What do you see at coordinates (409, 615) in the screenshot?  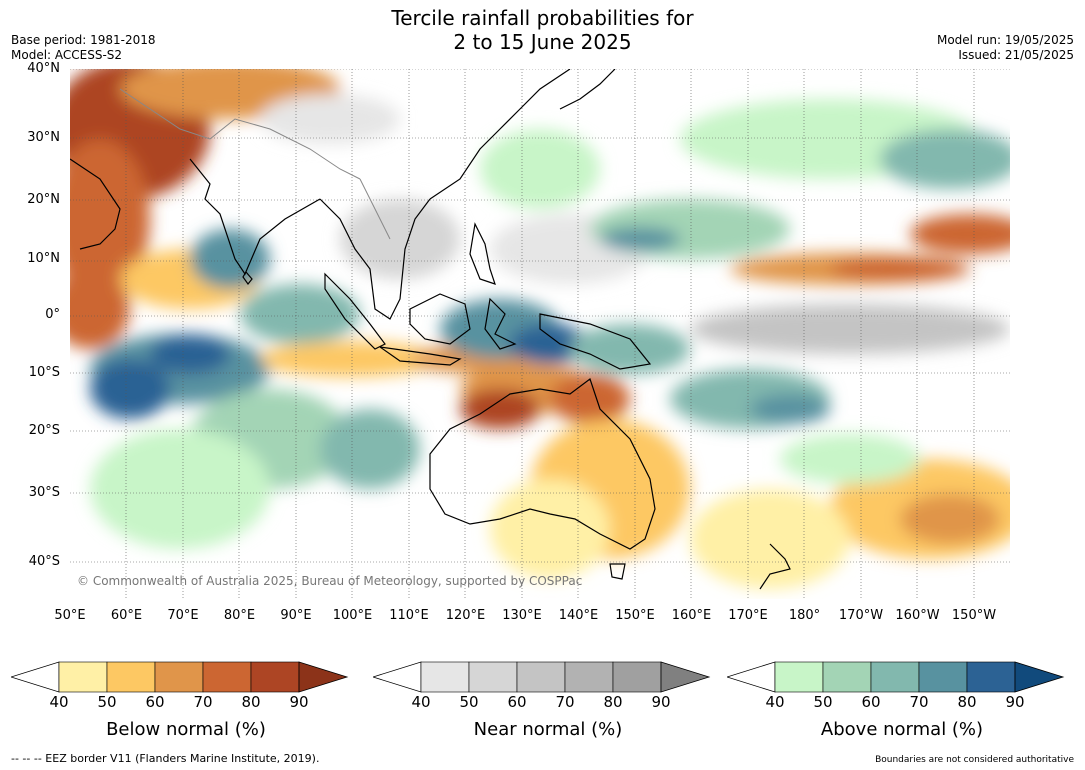 I see `lon-label: 110°E` at bounding box center [409, 615].